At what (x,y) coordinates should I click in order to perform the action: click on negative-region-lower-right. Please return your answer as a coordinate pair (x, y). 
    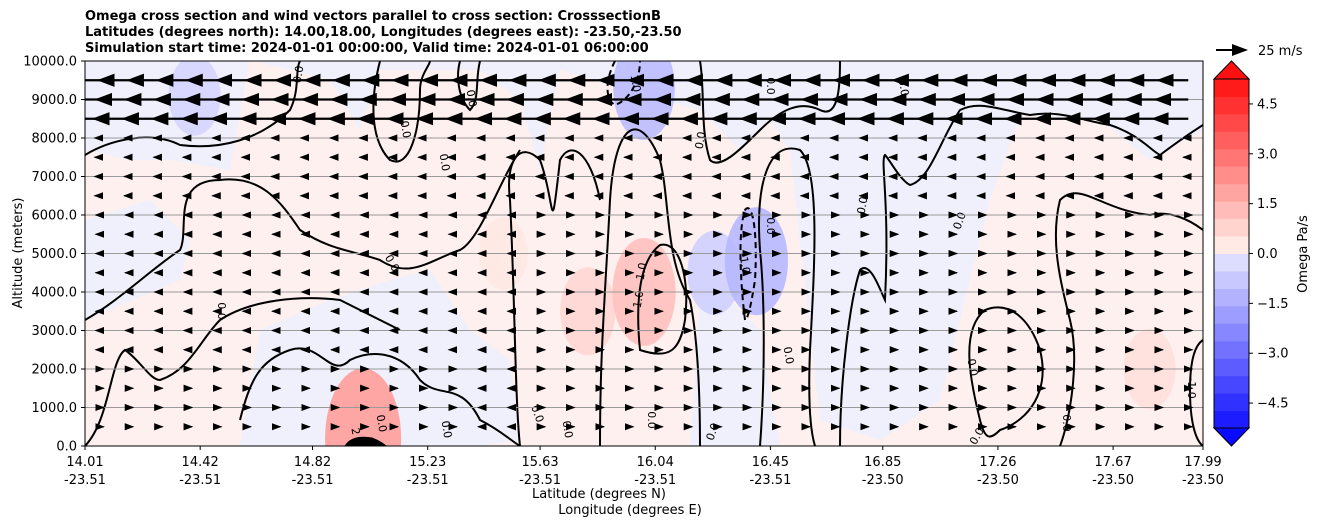
    Looking at the image, I should click on (735, 373).